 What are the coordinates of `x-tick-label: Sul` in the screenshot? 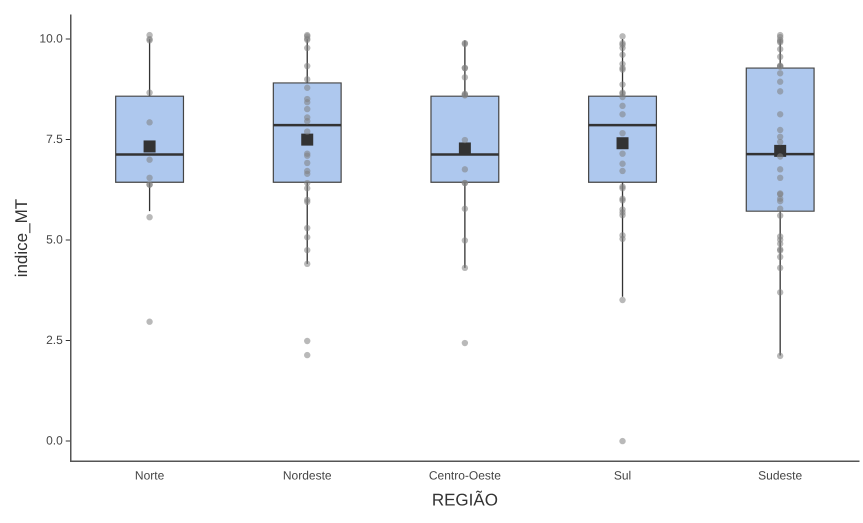 It's located at (623, 475).